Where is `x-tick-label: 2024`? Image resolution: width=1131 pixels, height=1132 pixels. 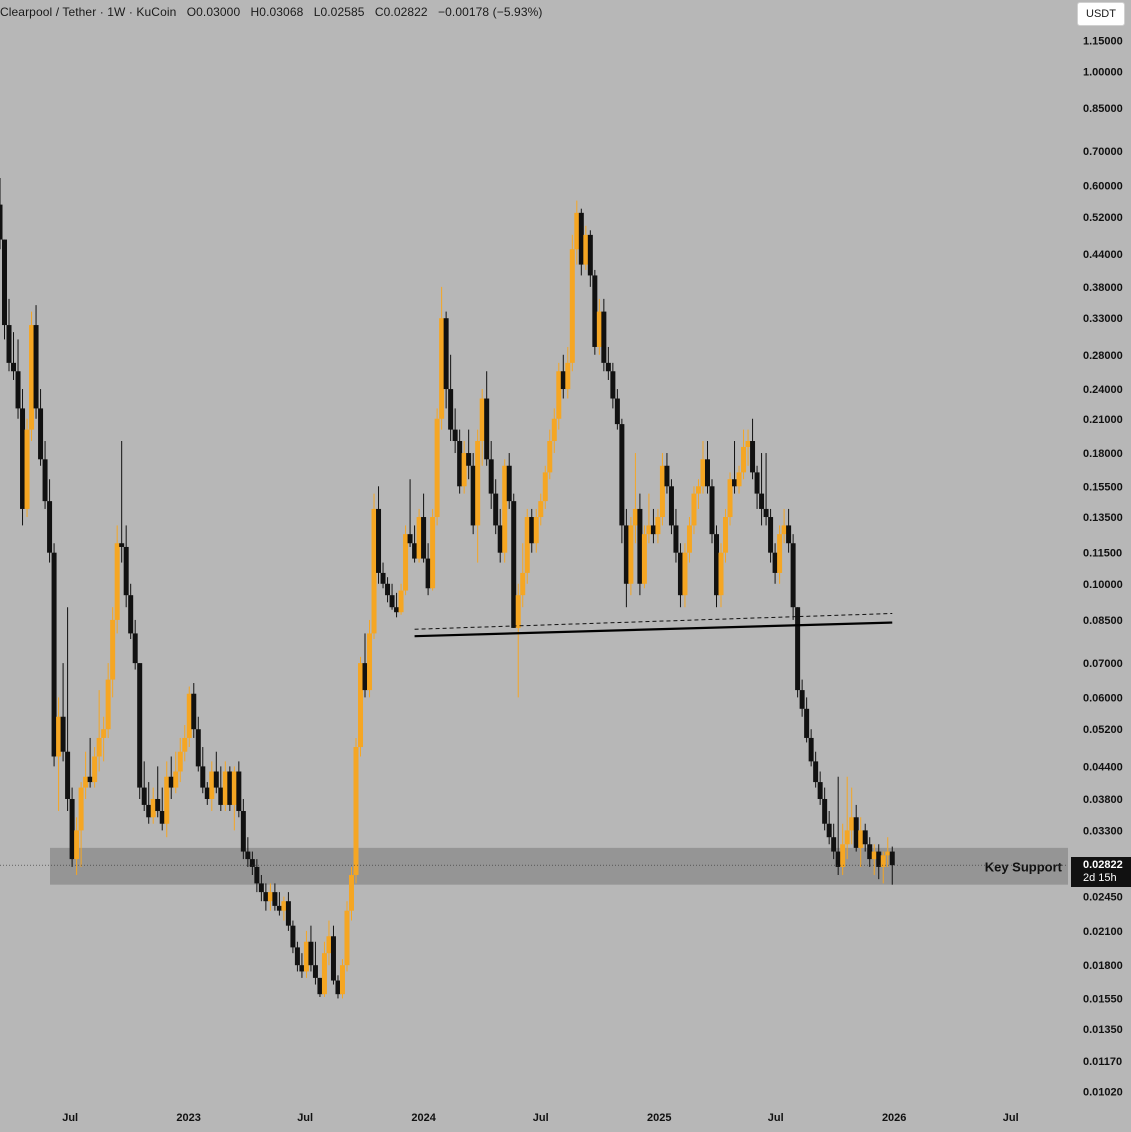 x-tick-label: 2024 is located at coordinates (423, 1118).